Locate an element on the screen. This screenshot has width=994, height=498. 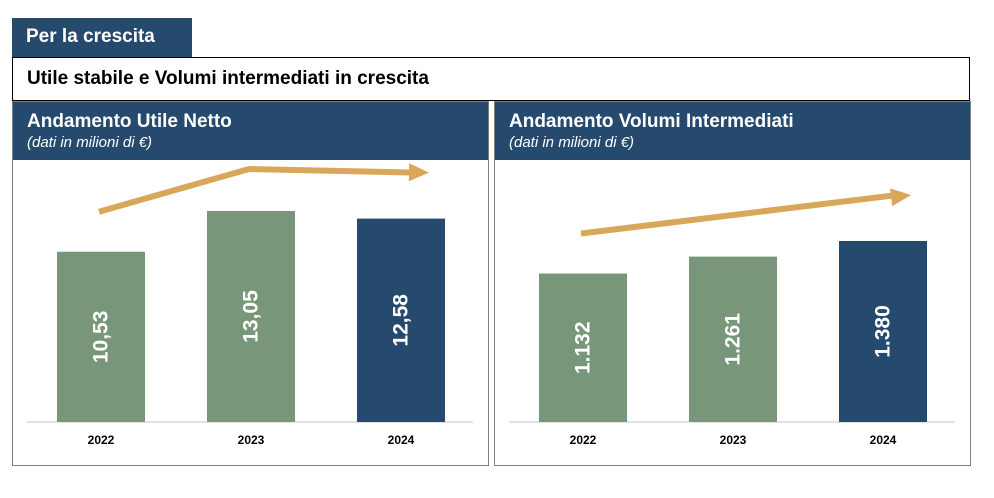
bar-value-label: 10,53 is located at coordinates (101, 337).